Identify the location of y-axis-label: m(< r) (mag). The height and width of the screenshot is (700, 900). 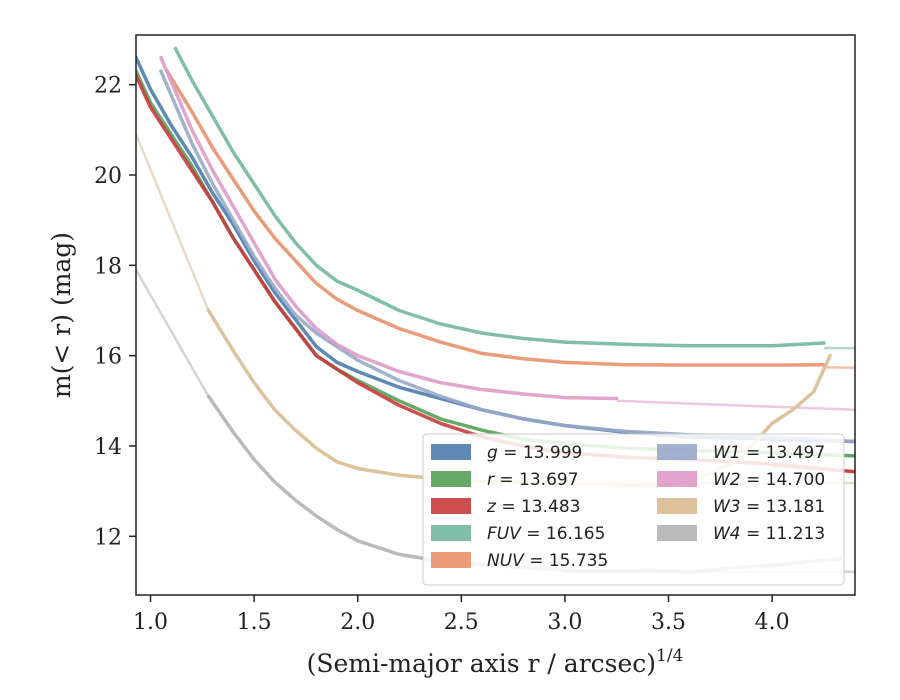
(61, 315).